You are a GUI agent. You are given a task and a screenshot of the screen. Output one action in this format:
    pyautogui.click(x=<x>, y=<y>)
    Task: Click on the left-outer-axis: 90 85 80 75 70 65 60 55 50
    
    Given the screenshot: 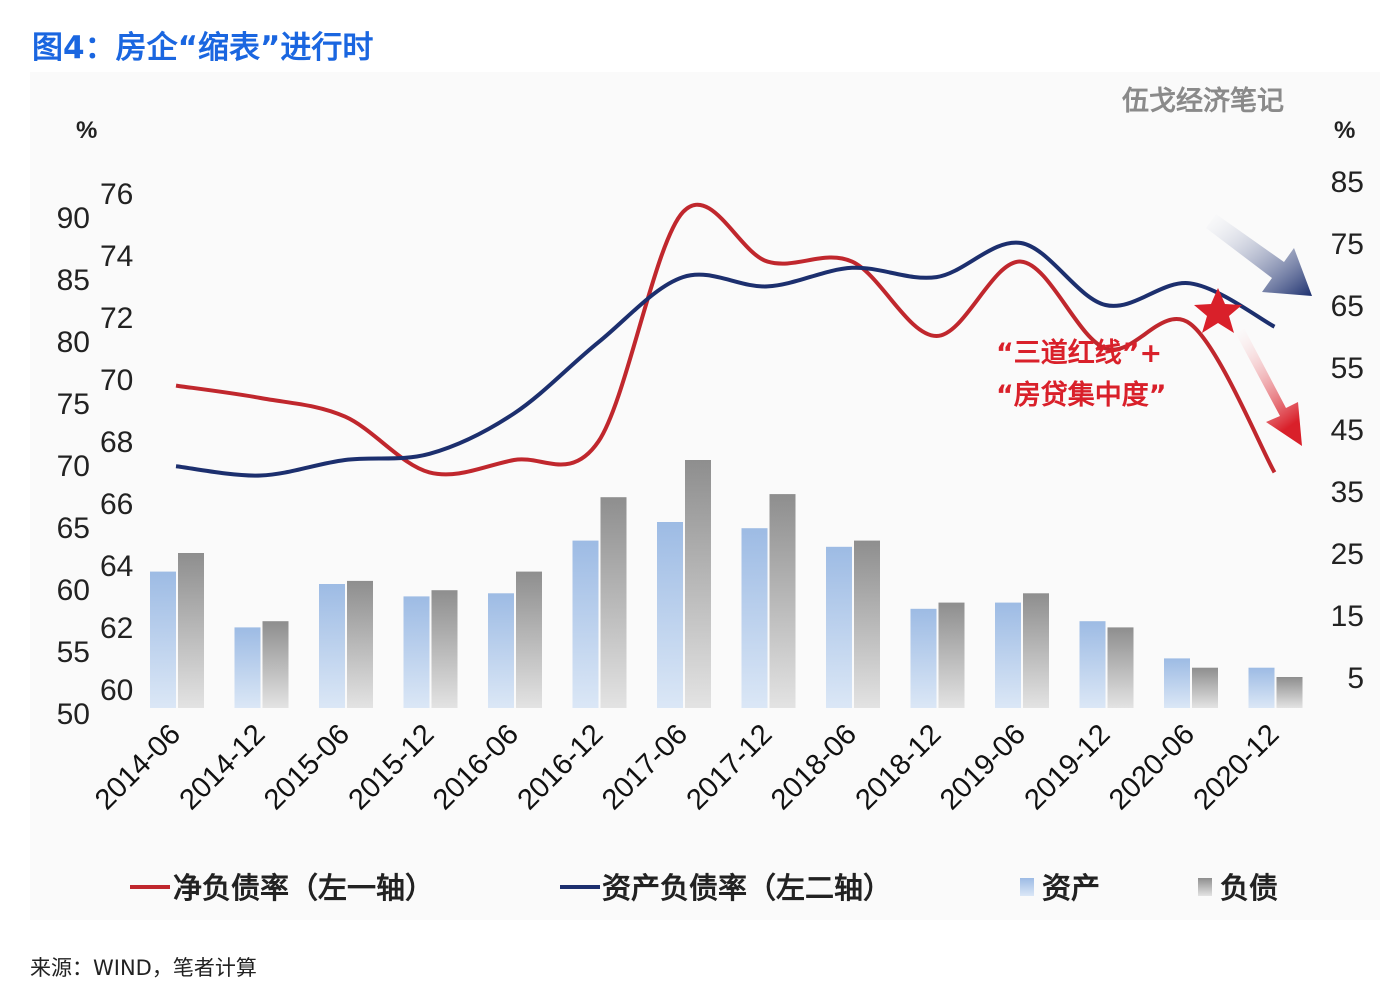 What is the action you would take?
    pyautogui.click(x=73, y=466)
    